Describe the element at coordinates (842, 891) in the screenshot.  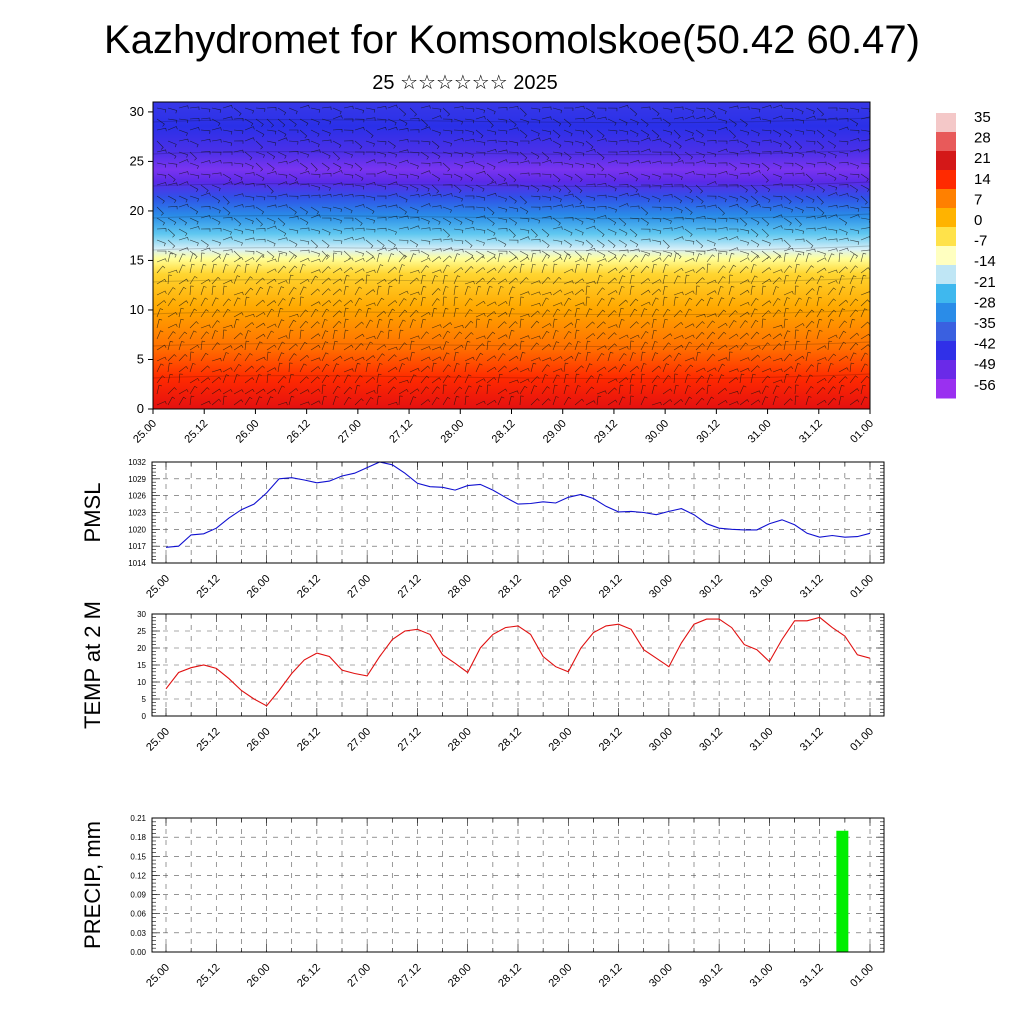
I see `precip-bar` at that location.